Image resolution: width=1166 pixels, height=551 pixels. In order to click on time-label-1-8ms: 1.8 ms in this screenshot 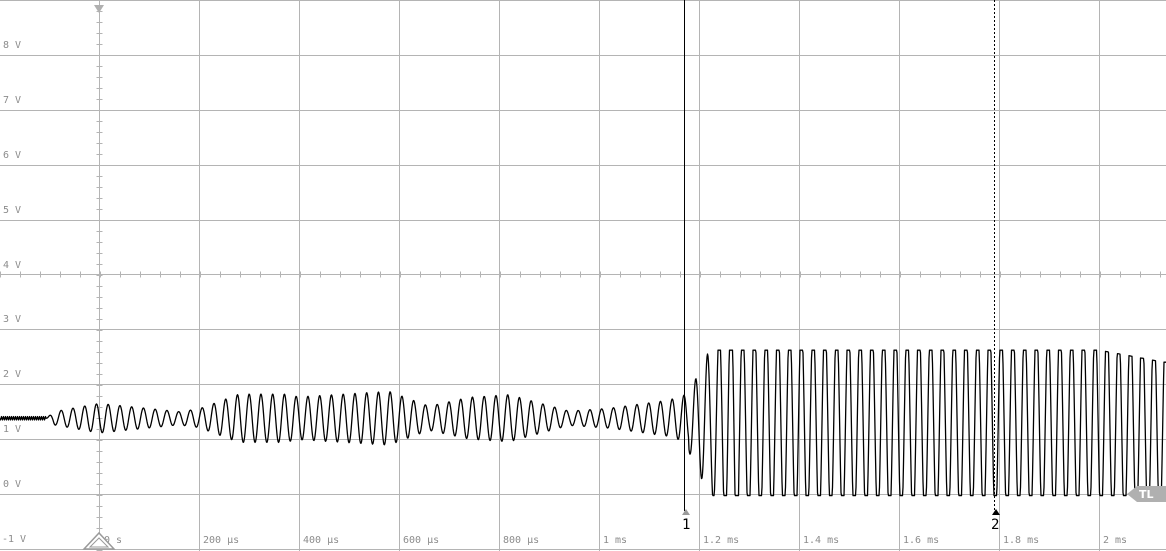, I will do `click(1021, 540)`.